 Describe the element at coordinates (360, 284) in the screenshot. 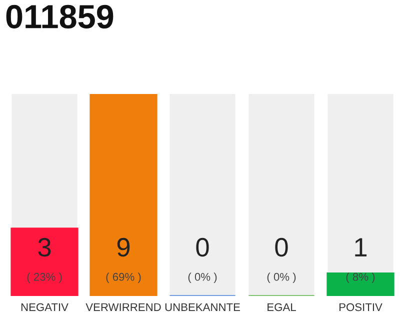

I see `bar` at that location.